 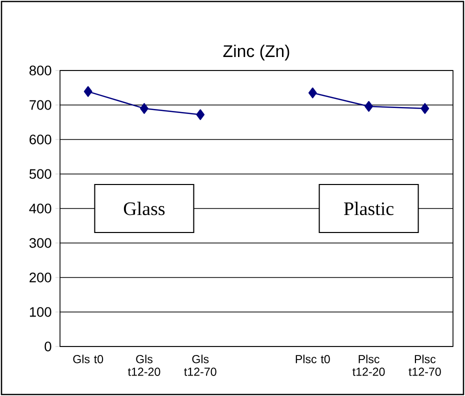 What do you see at coordinates (41, 71) in the screenshot?
I see `y-tick-label: 800` at bounding box center [41, 71].